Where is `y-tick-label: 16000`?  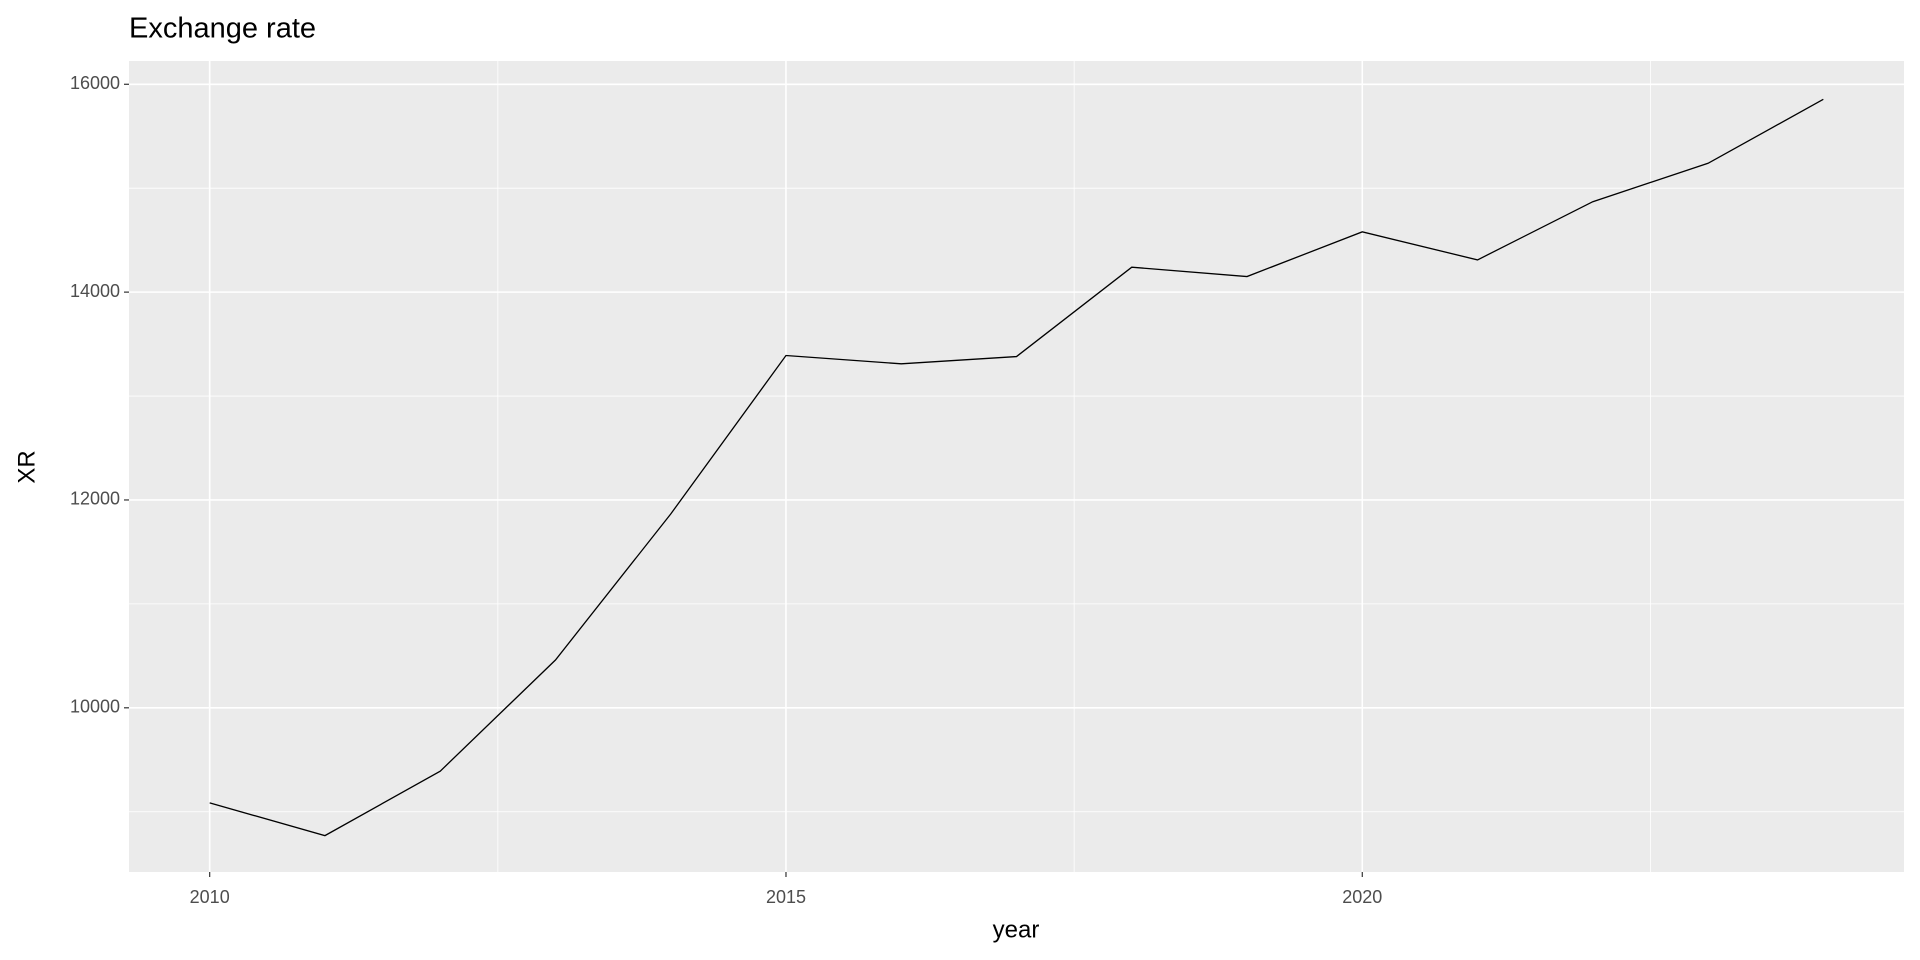
y-tick-label: 16000 is located at coordinates (95, 83).